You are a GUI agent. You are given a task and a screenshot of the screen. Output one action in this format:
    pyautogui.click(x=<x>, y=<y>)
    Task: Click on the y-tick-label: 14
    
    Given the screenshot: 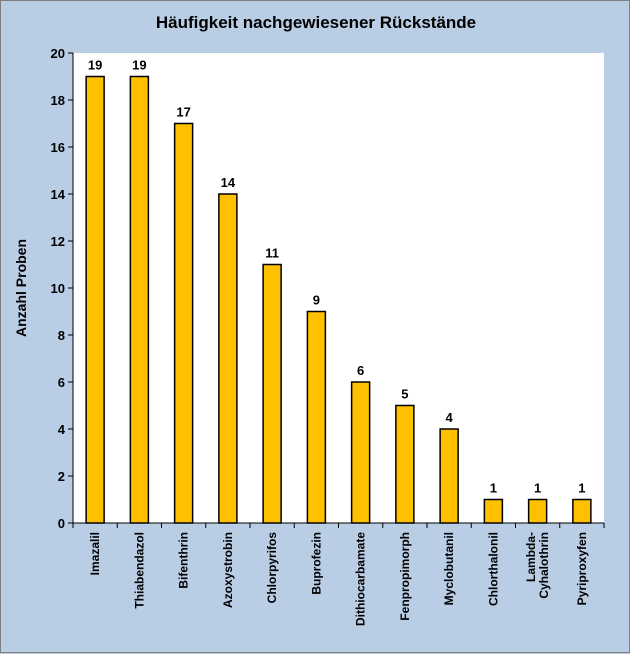 What is the action you would take?
    pyautogui.click(x=58, y=194)
    